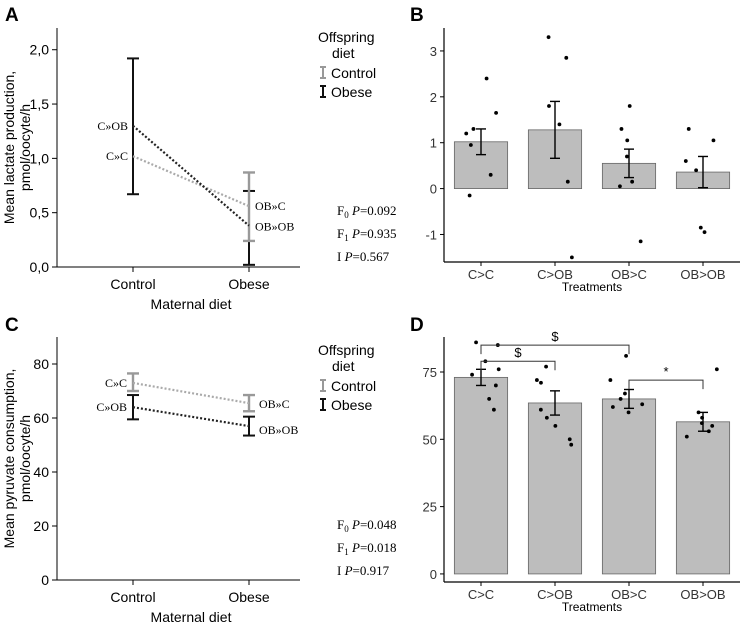 This screenshot has width=754, height=623. I want to click on stat-line: I P=0.917, so click(363, 570).